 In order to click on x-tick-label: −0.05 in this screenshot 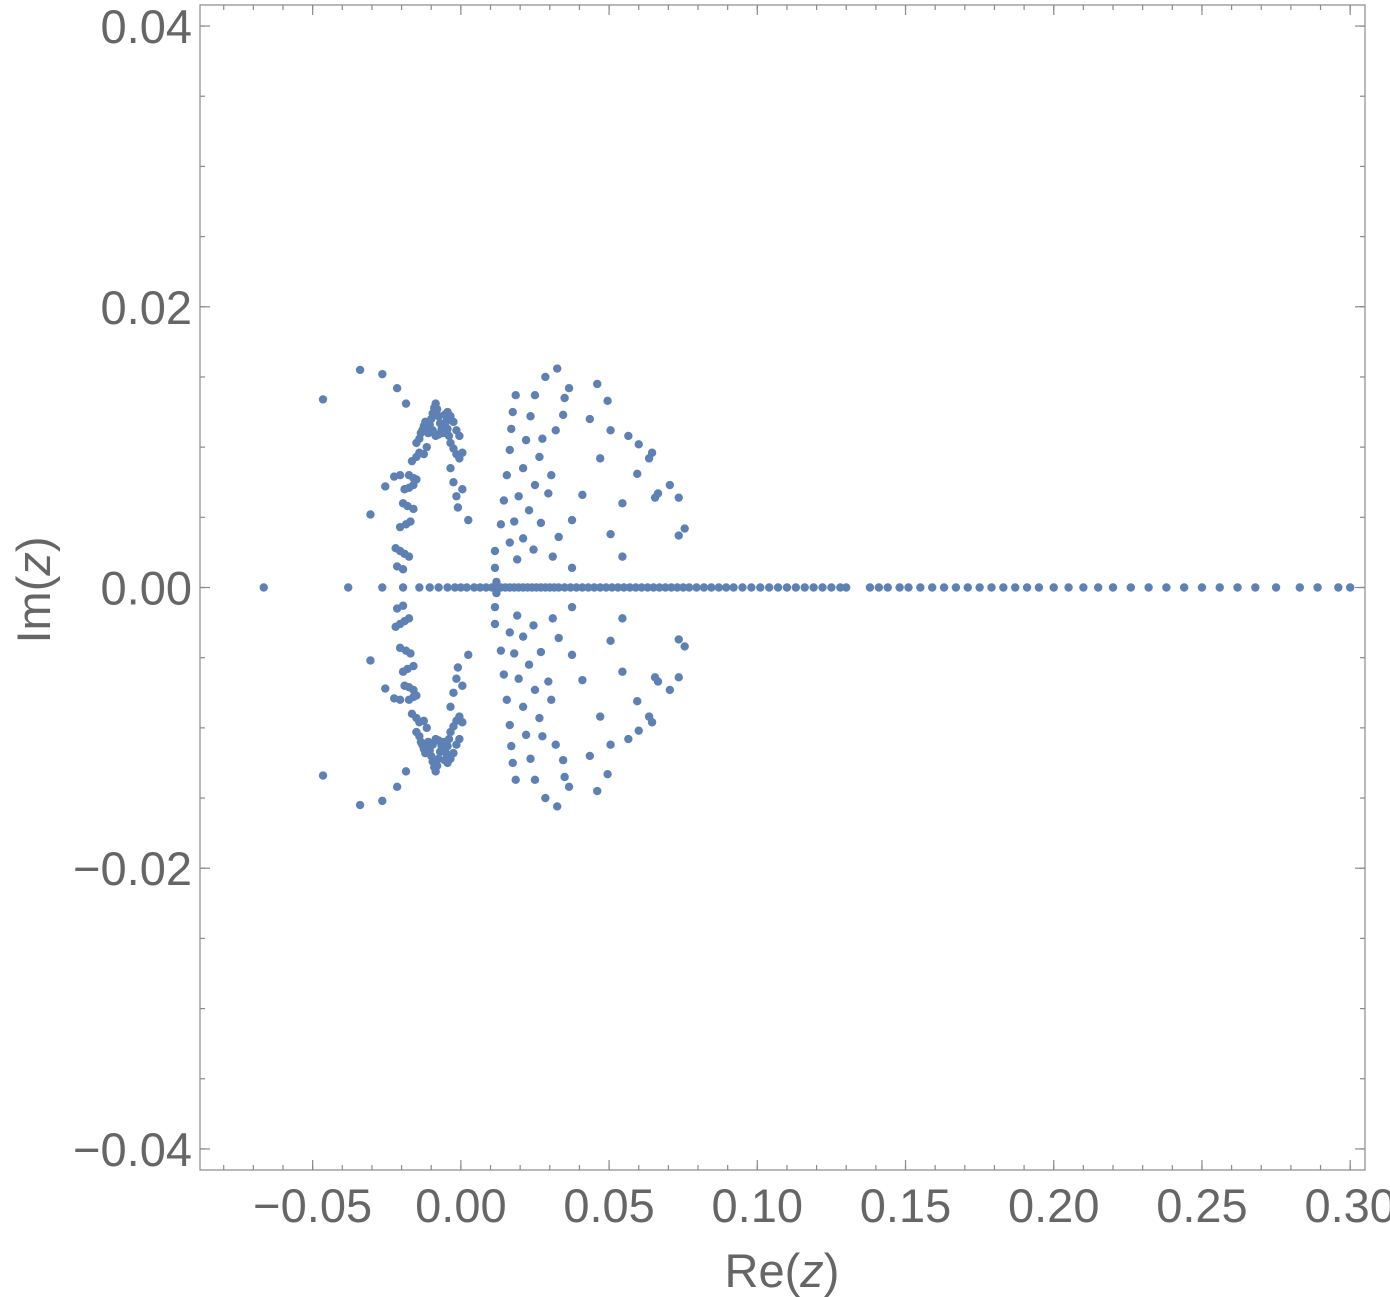, I will do `click(312, 1205)`.